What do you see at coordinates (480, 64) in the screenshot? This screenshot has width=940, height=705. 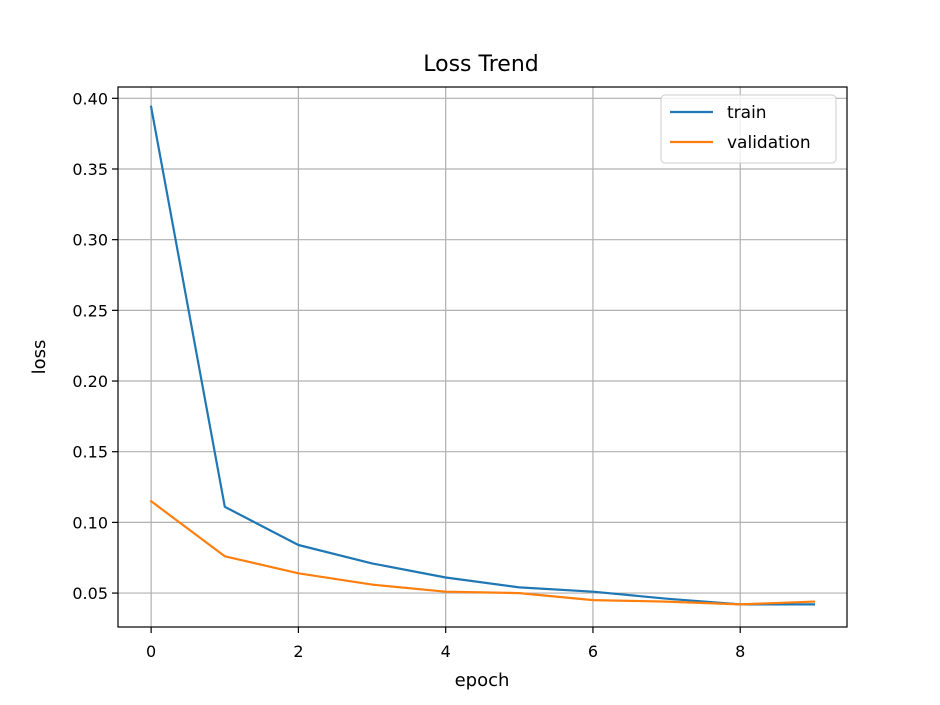 I see `chart-title: Loss Trend` at bounding box center [480, 64].